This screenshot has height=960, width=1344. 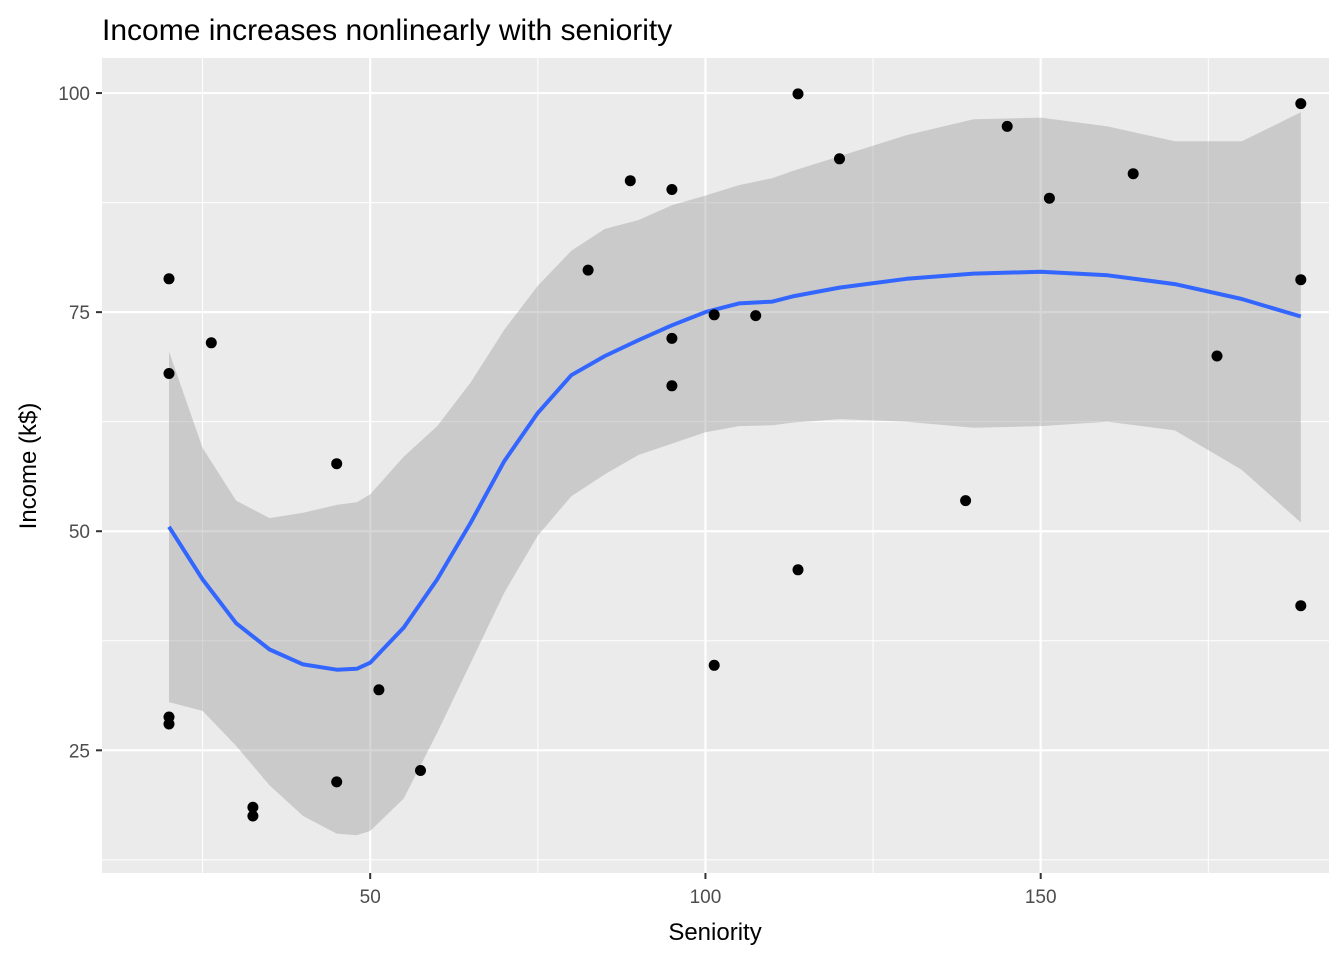 I want to click on x-tick-label: 100, so click(x=706, y=897).